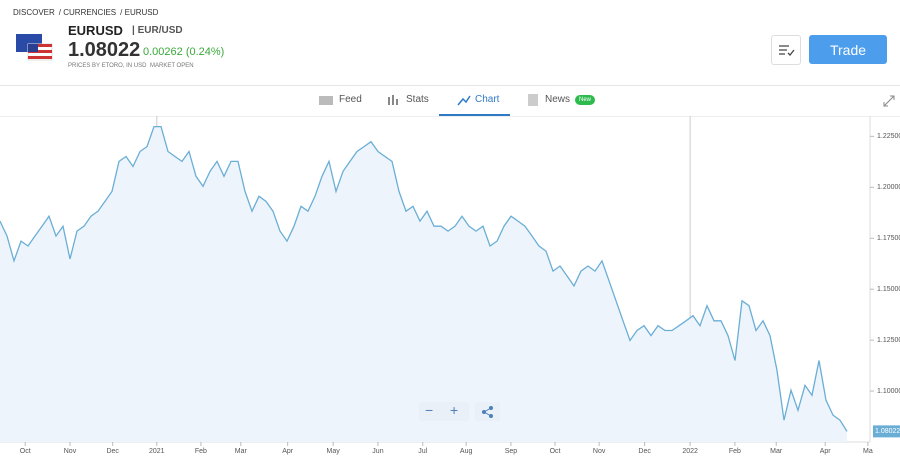 The height and width of the screenshot is (458, 900). I want to click on source: PRICES BY ETORO, IN USD, so click(107, 66).